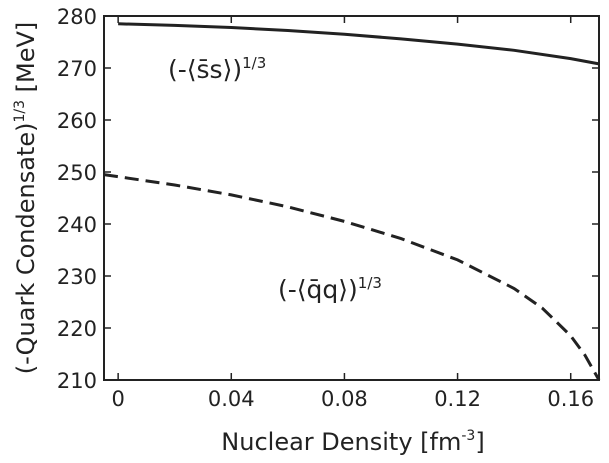 This screenshot has width=609, height=463. What do you see at coordinates (77, 277) in the screenshot?
I see `y-tick-label: 230` at bounding box center [77, 277].